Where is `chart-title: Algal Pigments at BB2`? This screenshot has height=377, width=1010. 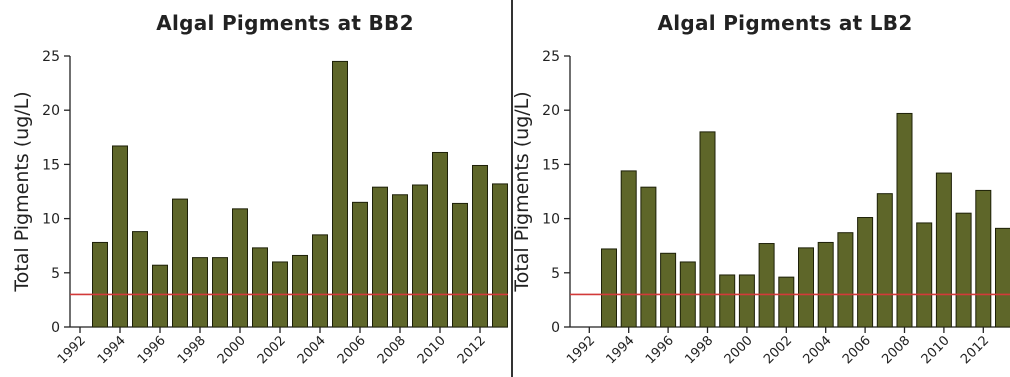 chart-title: Algal Pigments at BB2 is located at coordinates (285, 23).